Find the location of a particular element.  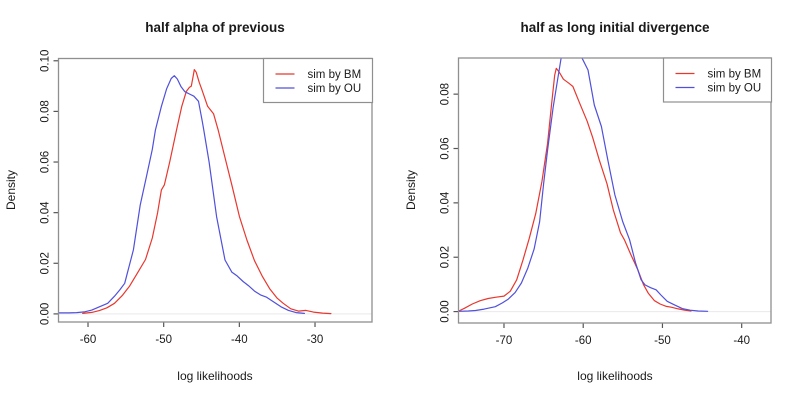

y-tick-label: 0.10 is located at coordinates (46, 61).